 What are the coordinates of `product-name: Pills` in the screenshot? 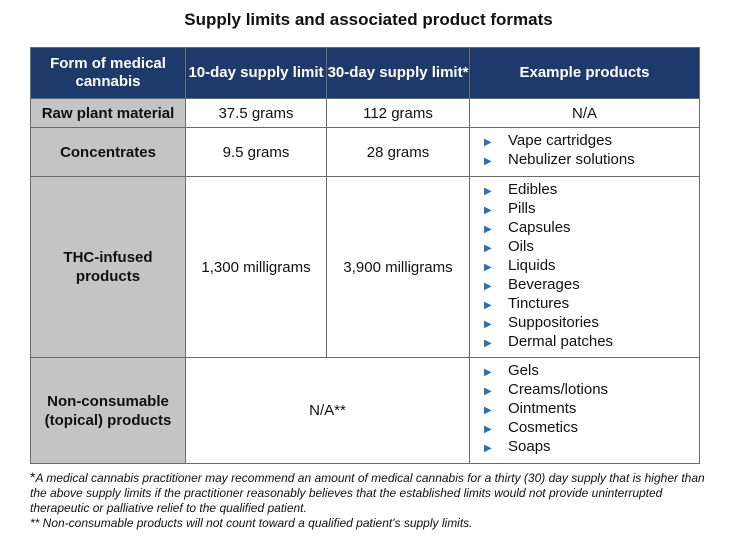 It's located at (522, 208).